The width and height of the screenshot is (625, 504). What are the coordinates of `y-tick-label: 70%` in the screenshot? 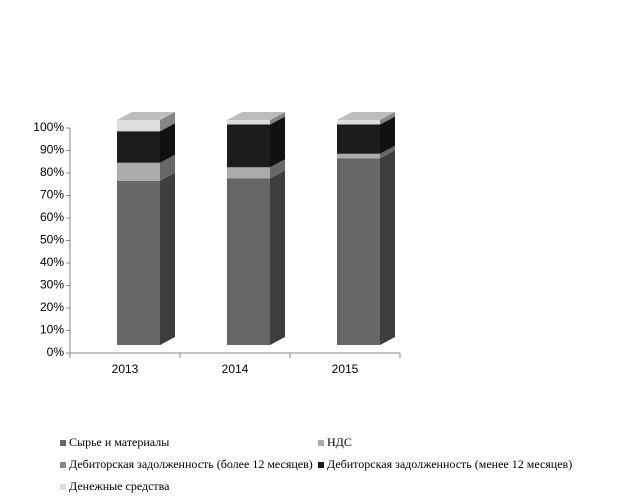 It's located at (52, 195).